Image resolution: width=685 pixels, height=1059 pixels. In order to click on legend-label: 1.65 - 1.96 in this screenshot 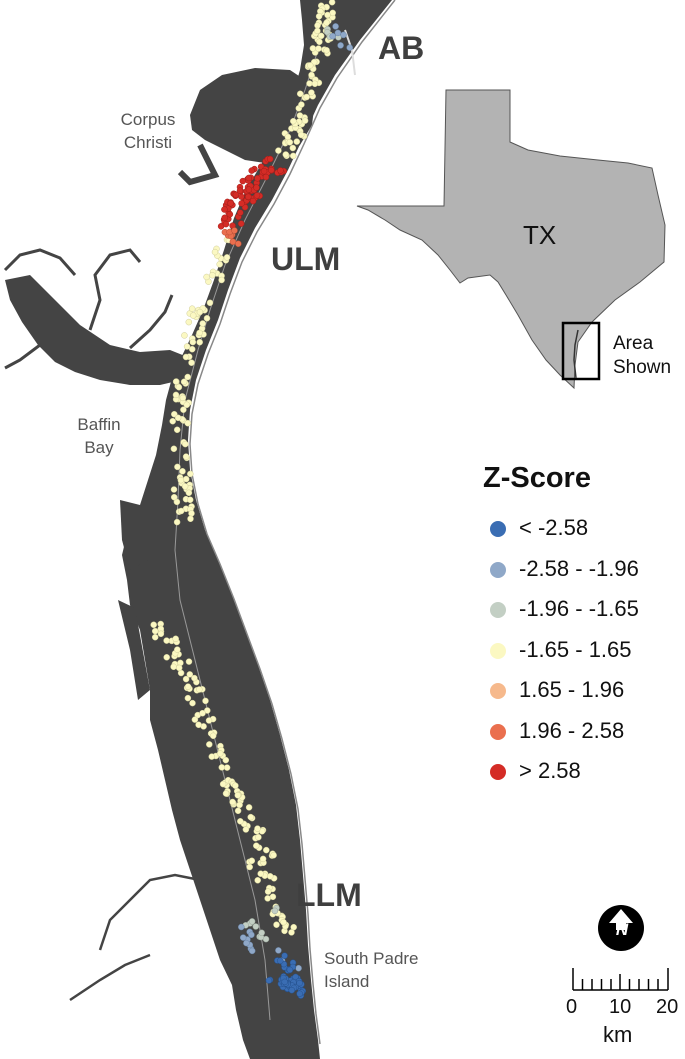, I will do `click(572, 689)`.